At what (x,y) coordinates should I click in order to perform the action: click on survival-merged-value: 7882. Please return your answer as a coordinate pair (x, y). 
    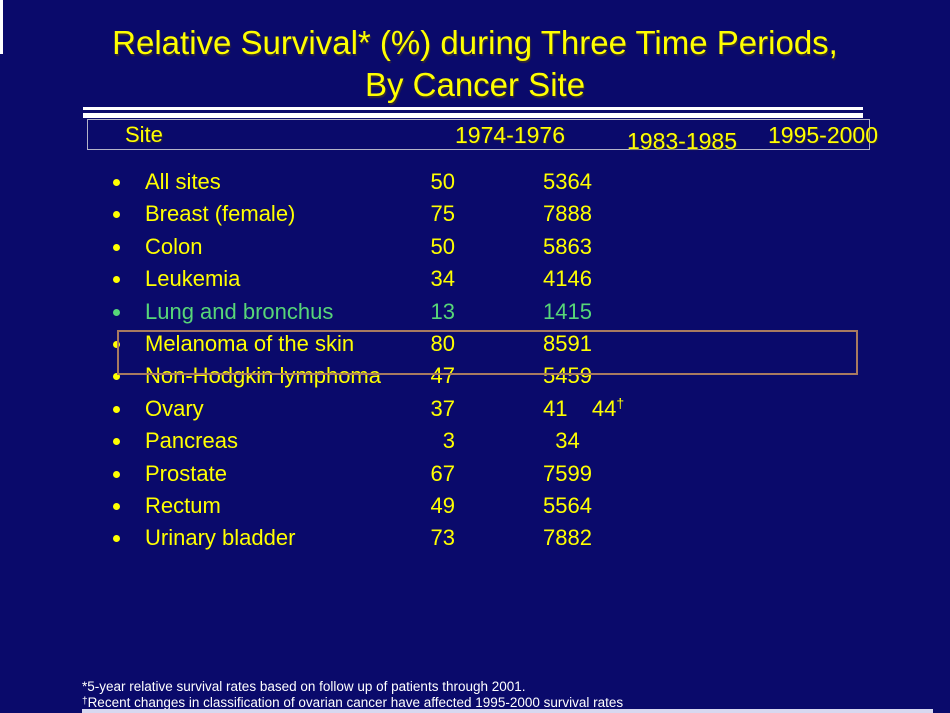
    Looking at the image, I should click on (567, 537).